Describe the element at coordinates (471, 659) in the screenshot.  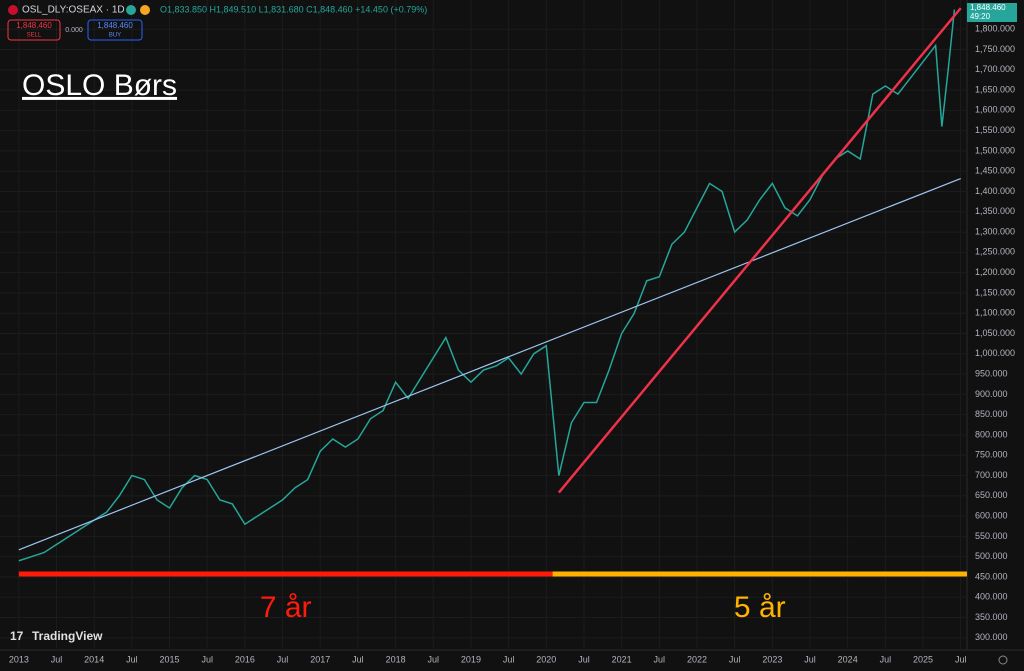
I see `x-tick-label: 2019` at that location.